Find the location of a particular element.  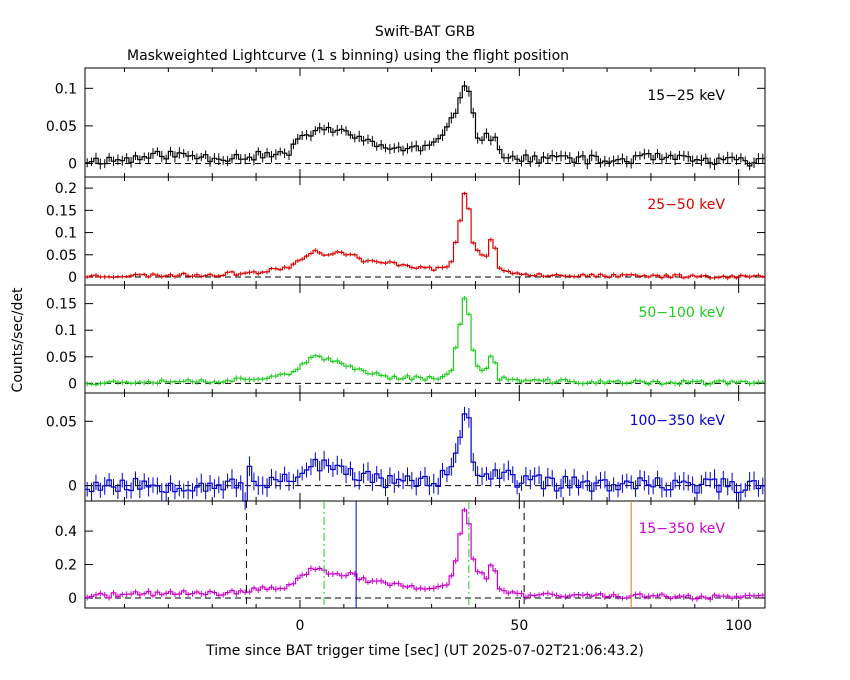

band-label: 15−350 keV is located at coordinates (681, 529).